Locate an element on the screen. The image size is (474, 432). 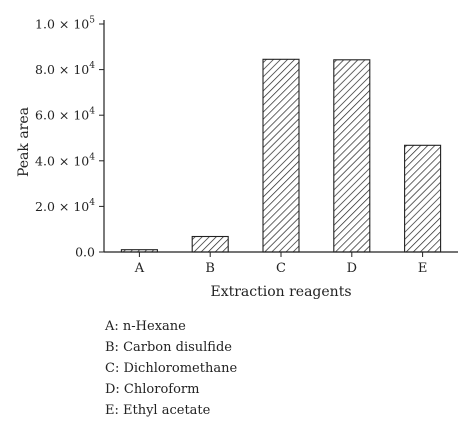
legend-item-a: A: n-Hexane is located at coordinates (145, 326).